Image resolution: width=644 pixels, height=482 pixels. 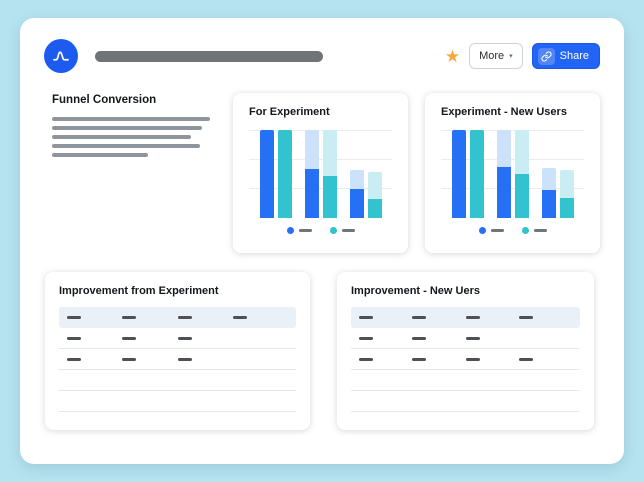 I want to click on favorite-star-icon: ★, so click(x=452, y=56).